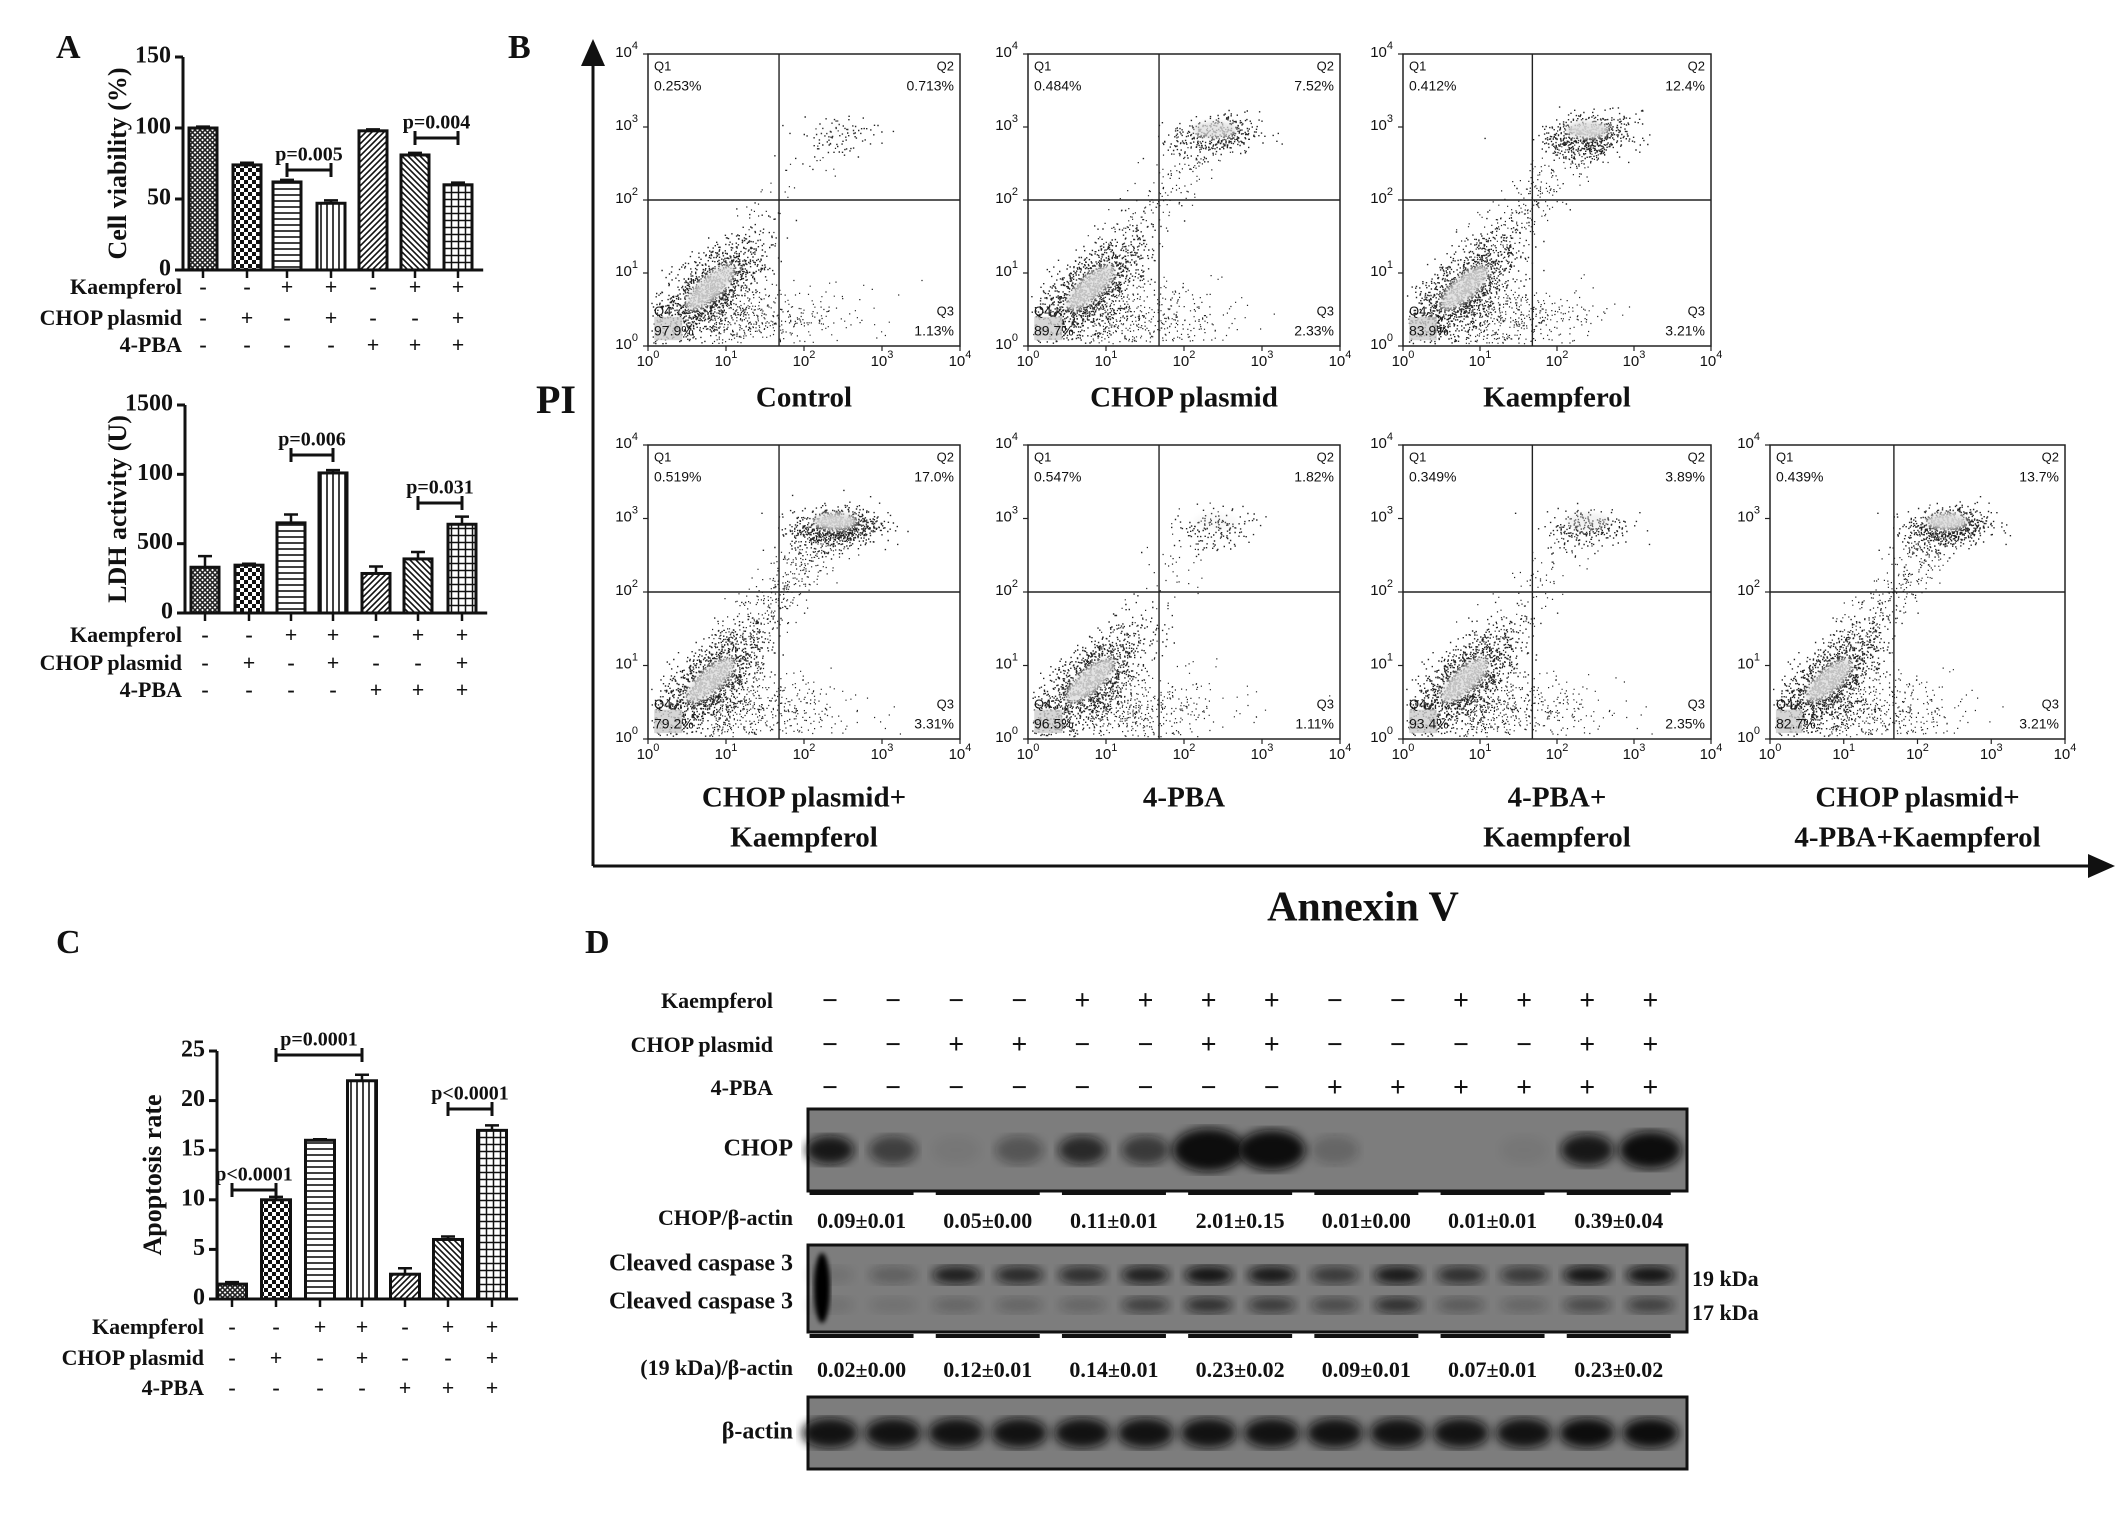 This screenshot has width=2126, height=1517. I want to click on chop-ratio-value: 2.01±0.15, so click(1240, 1220).